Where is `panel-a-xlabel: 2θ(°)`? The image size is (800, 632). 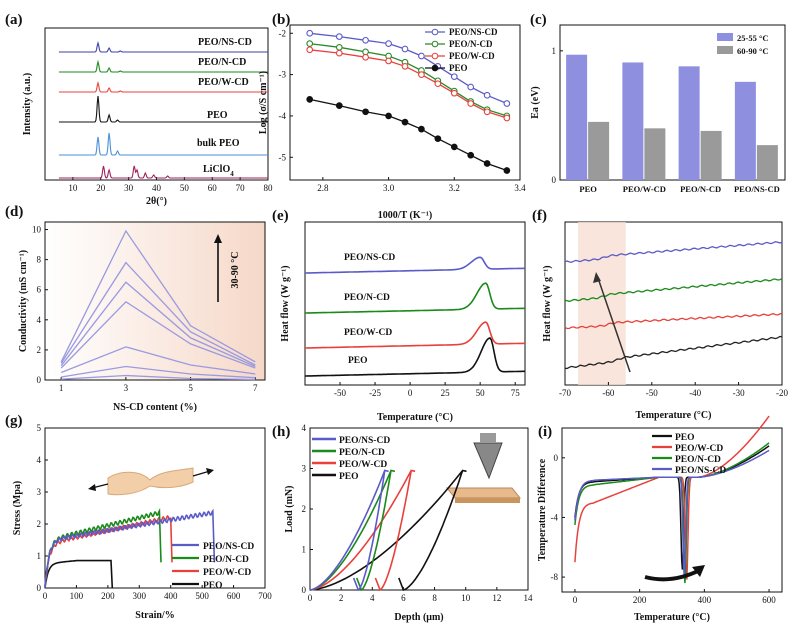 panel-a-xlabel: 2θ(°) is located at coordinates (156, 201).